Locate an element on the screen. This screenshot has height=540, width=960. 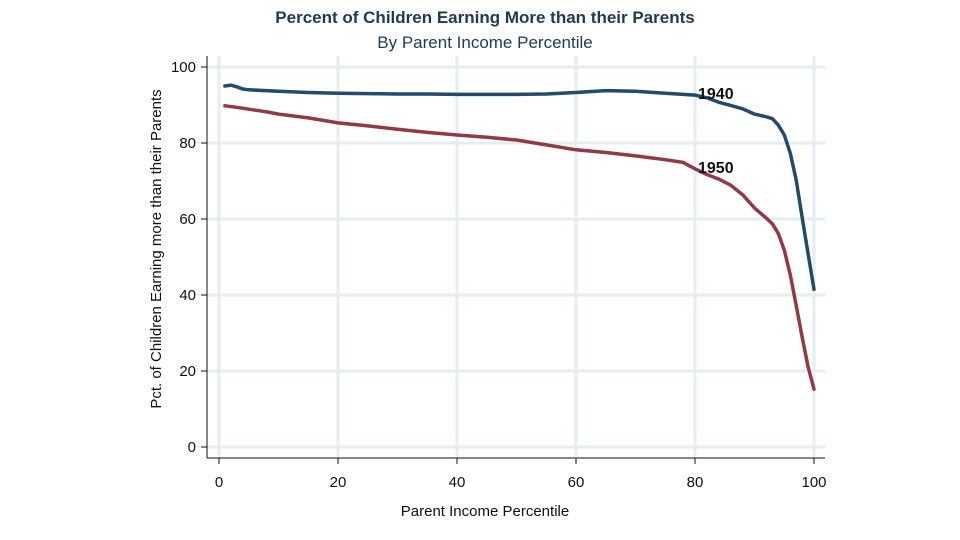
x-tick-label: 80 is located at coordinates (695, 482).